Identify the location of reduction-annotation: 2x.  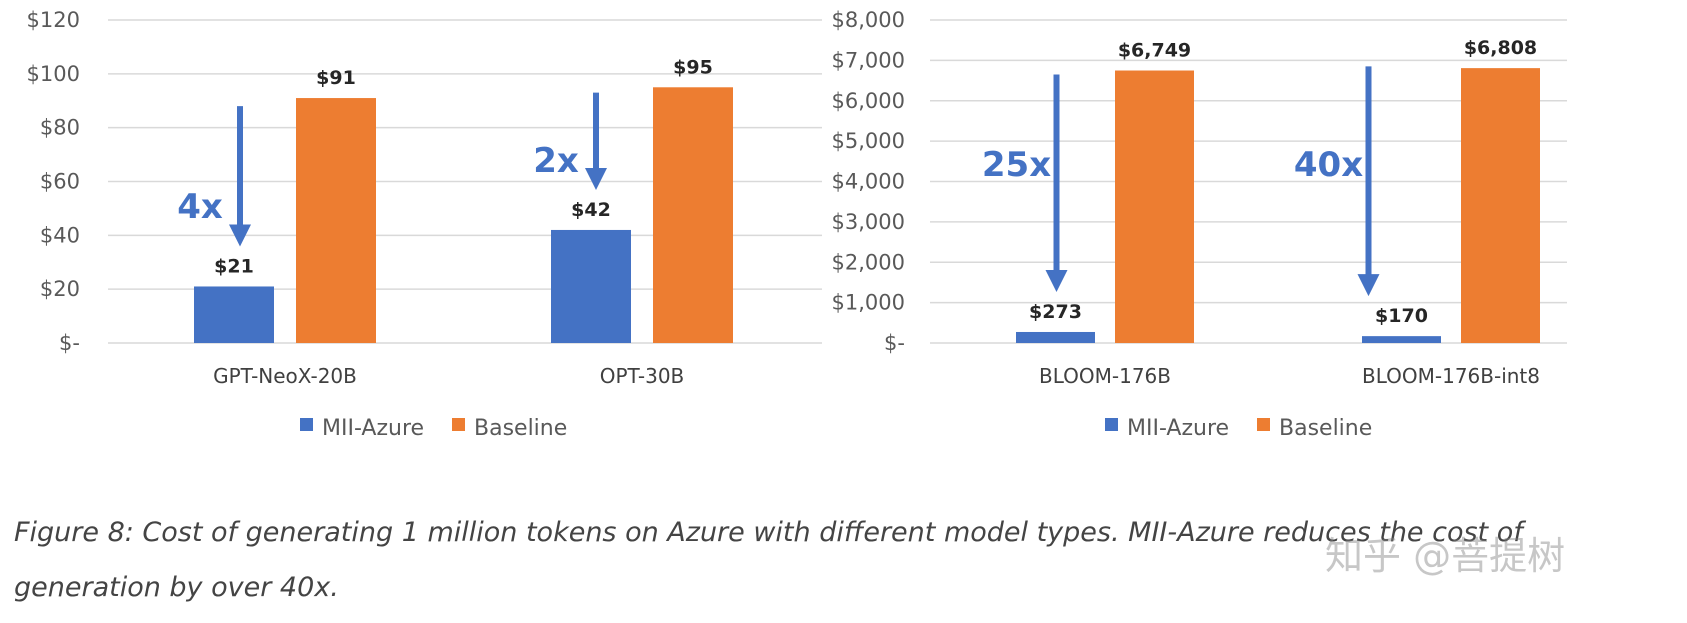
(556, 161).